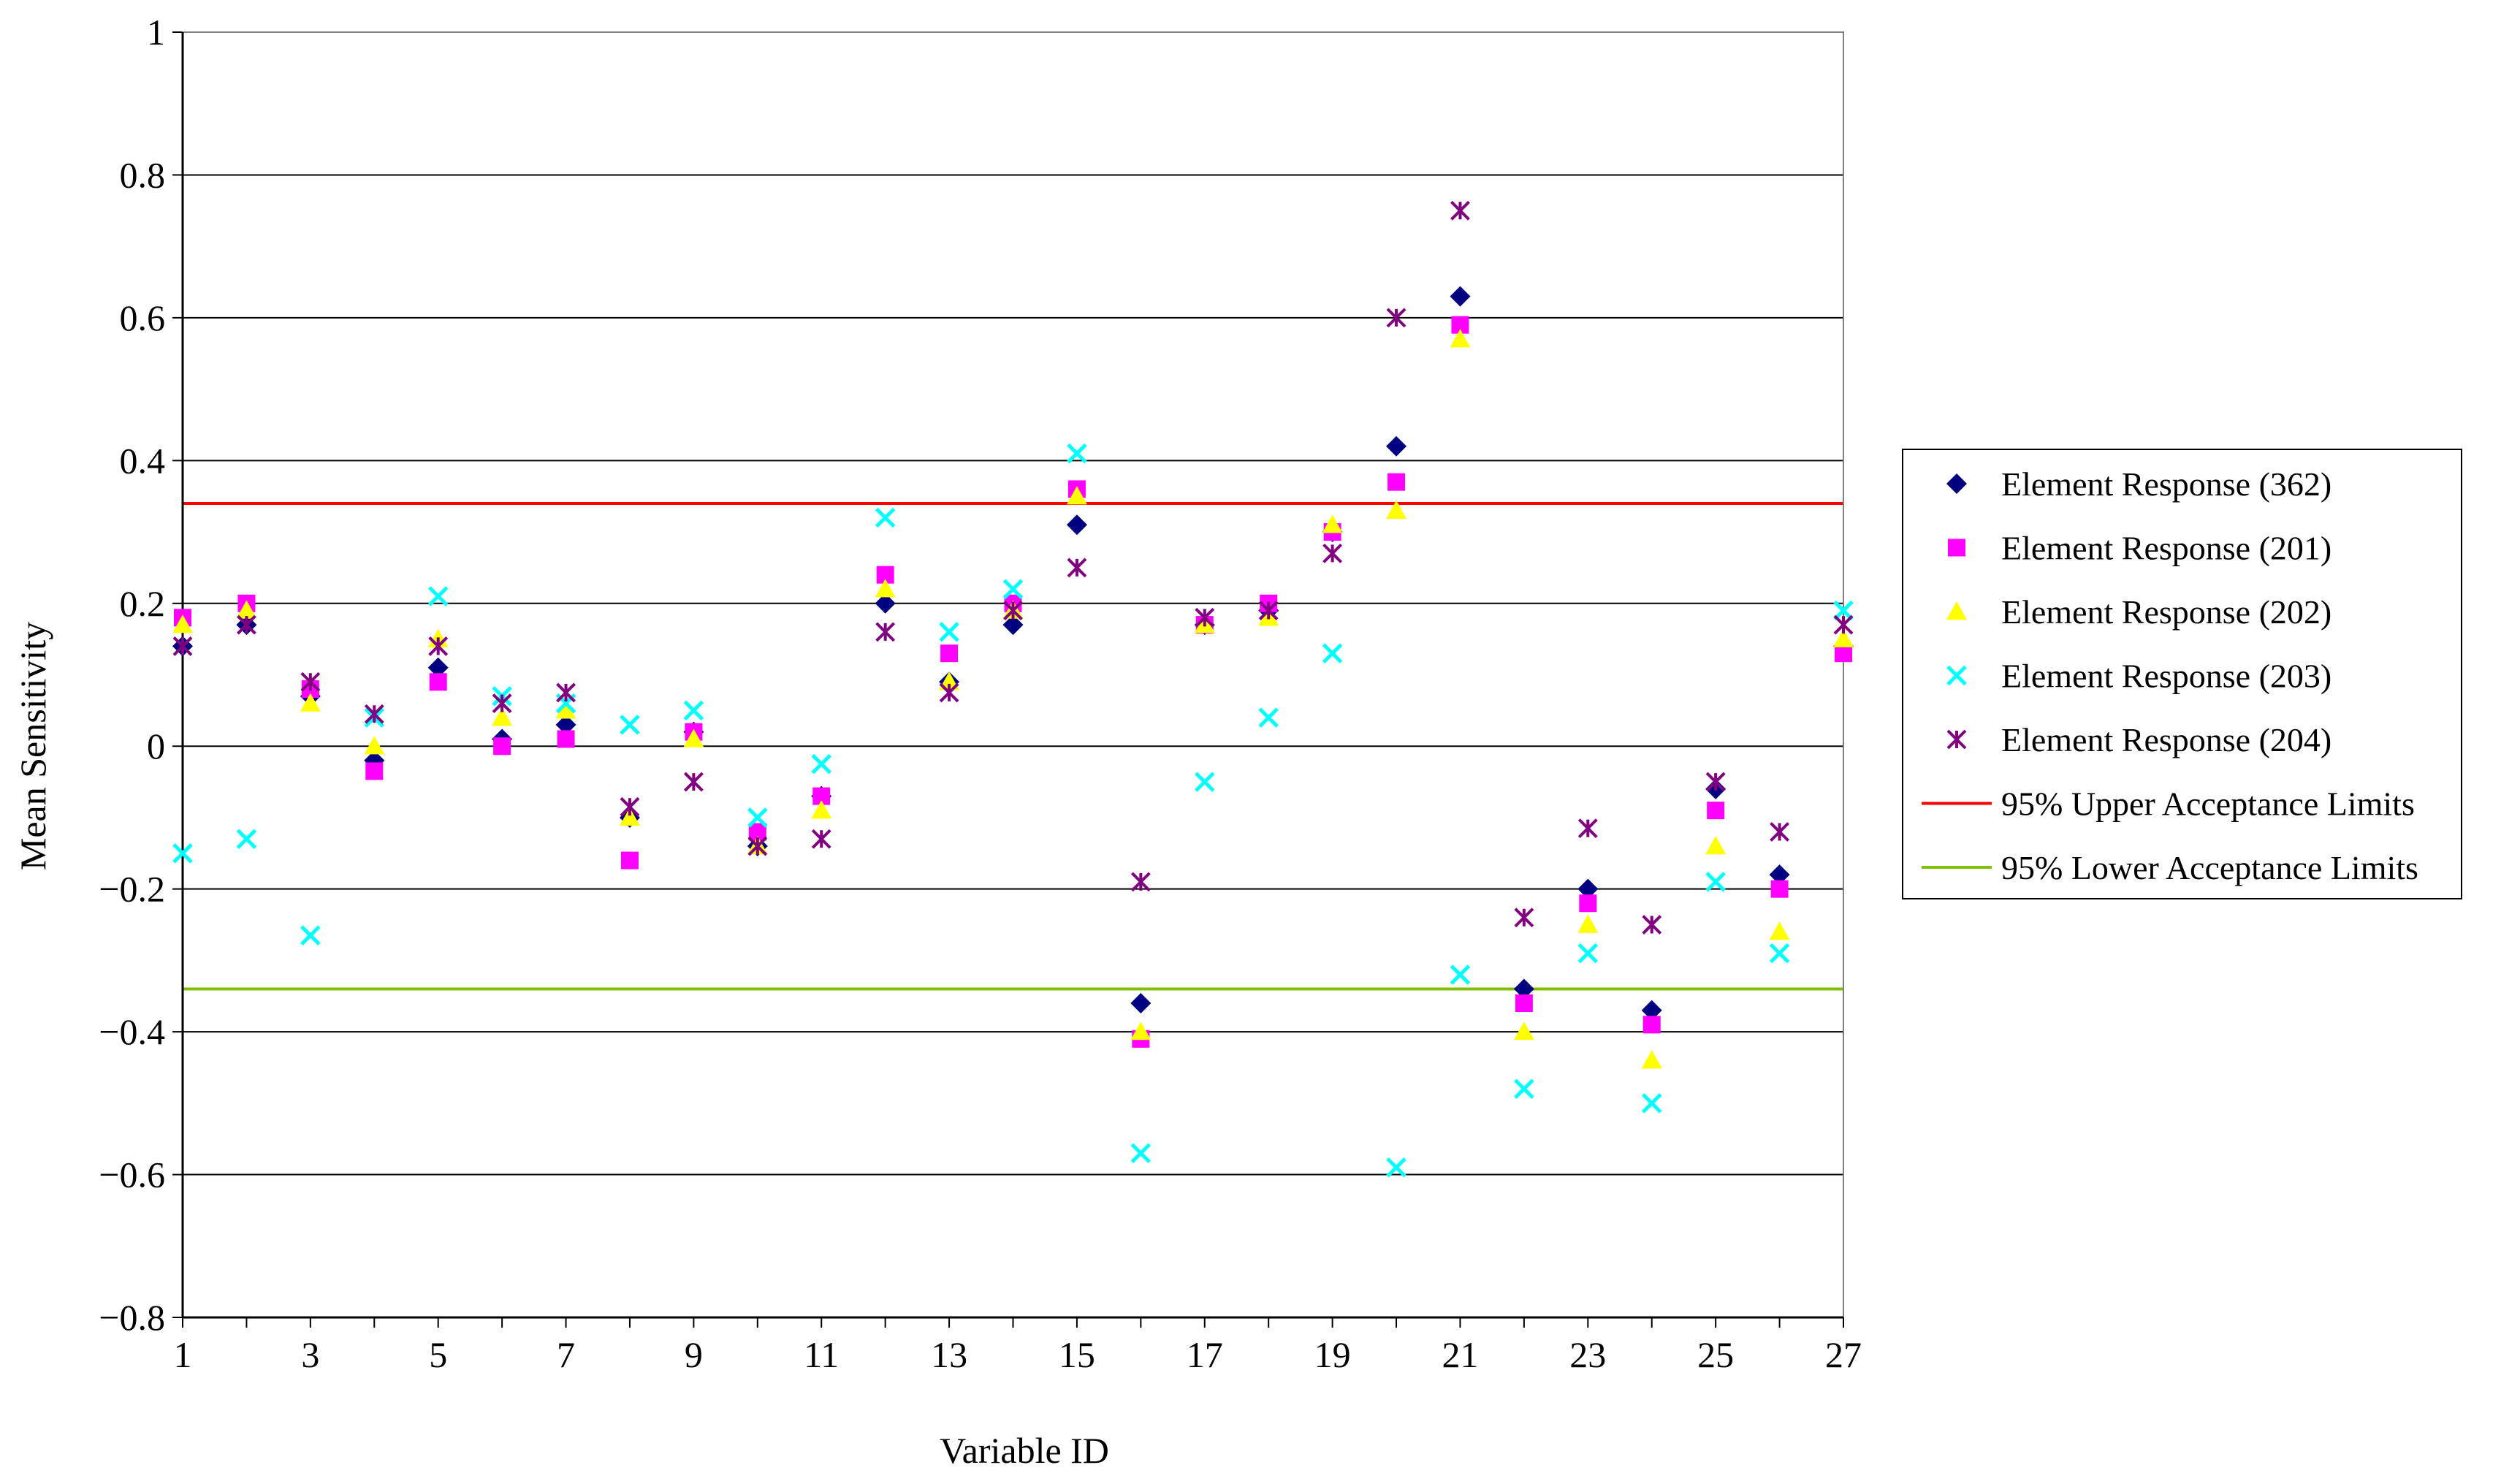  I want to click on legend-label: Element Response (201), so click(2166, 548).